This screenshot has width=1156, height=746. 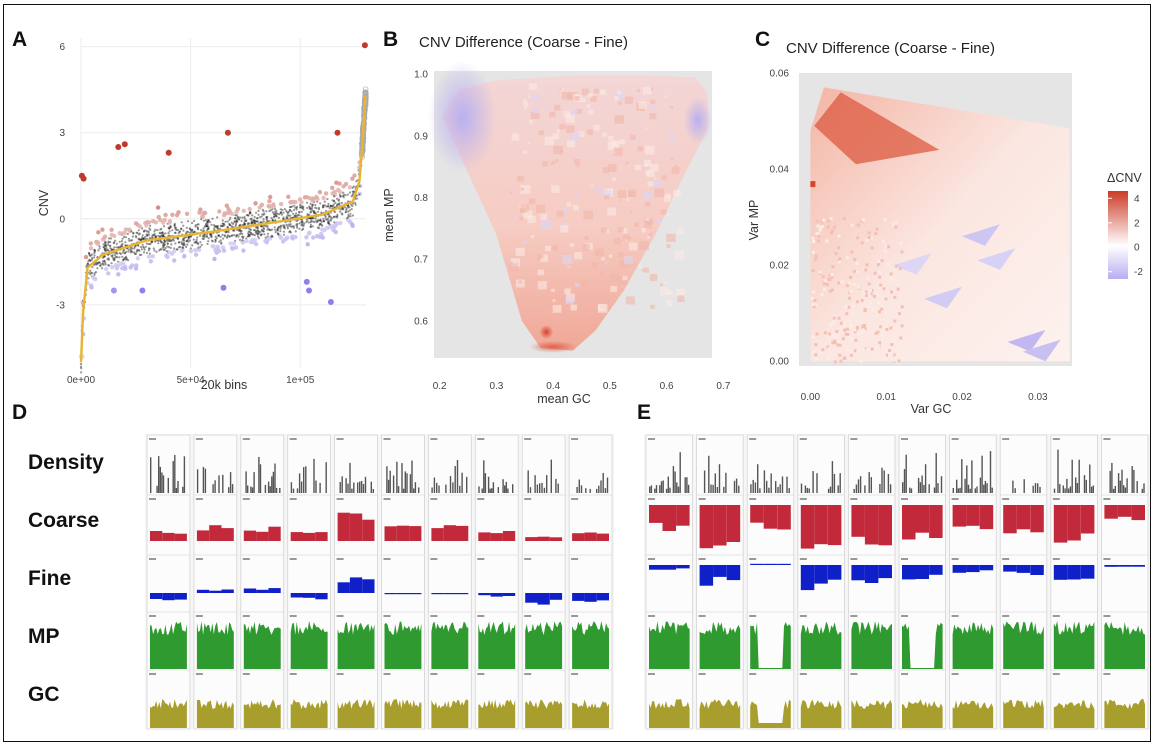 What do you see at coordinates (697, 120) in the screenshot?
I see `panel-b-negative-region` at bounding box center [697, 120].